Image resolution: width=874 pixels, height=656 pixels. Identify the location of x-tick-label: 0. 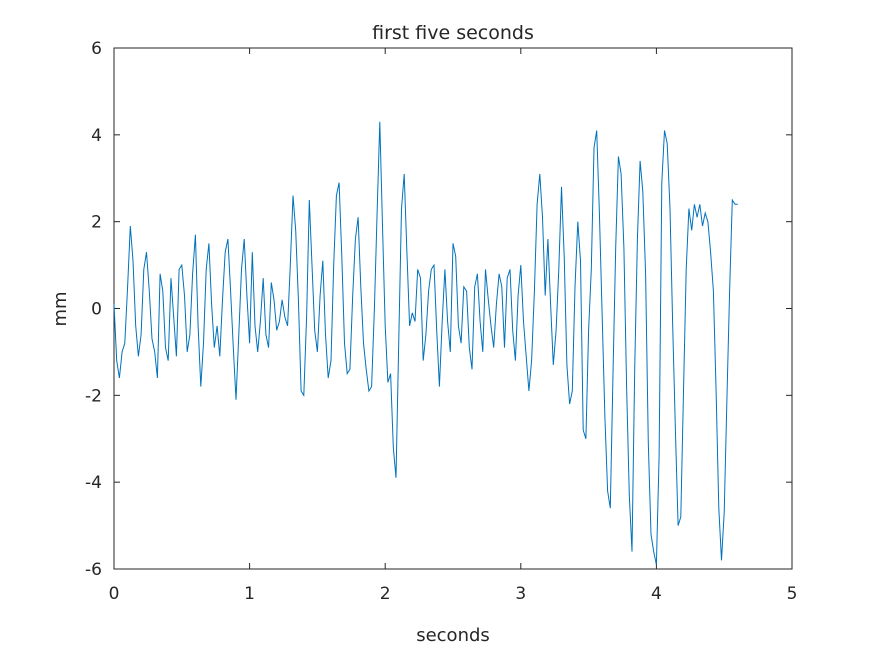
(114, 594).